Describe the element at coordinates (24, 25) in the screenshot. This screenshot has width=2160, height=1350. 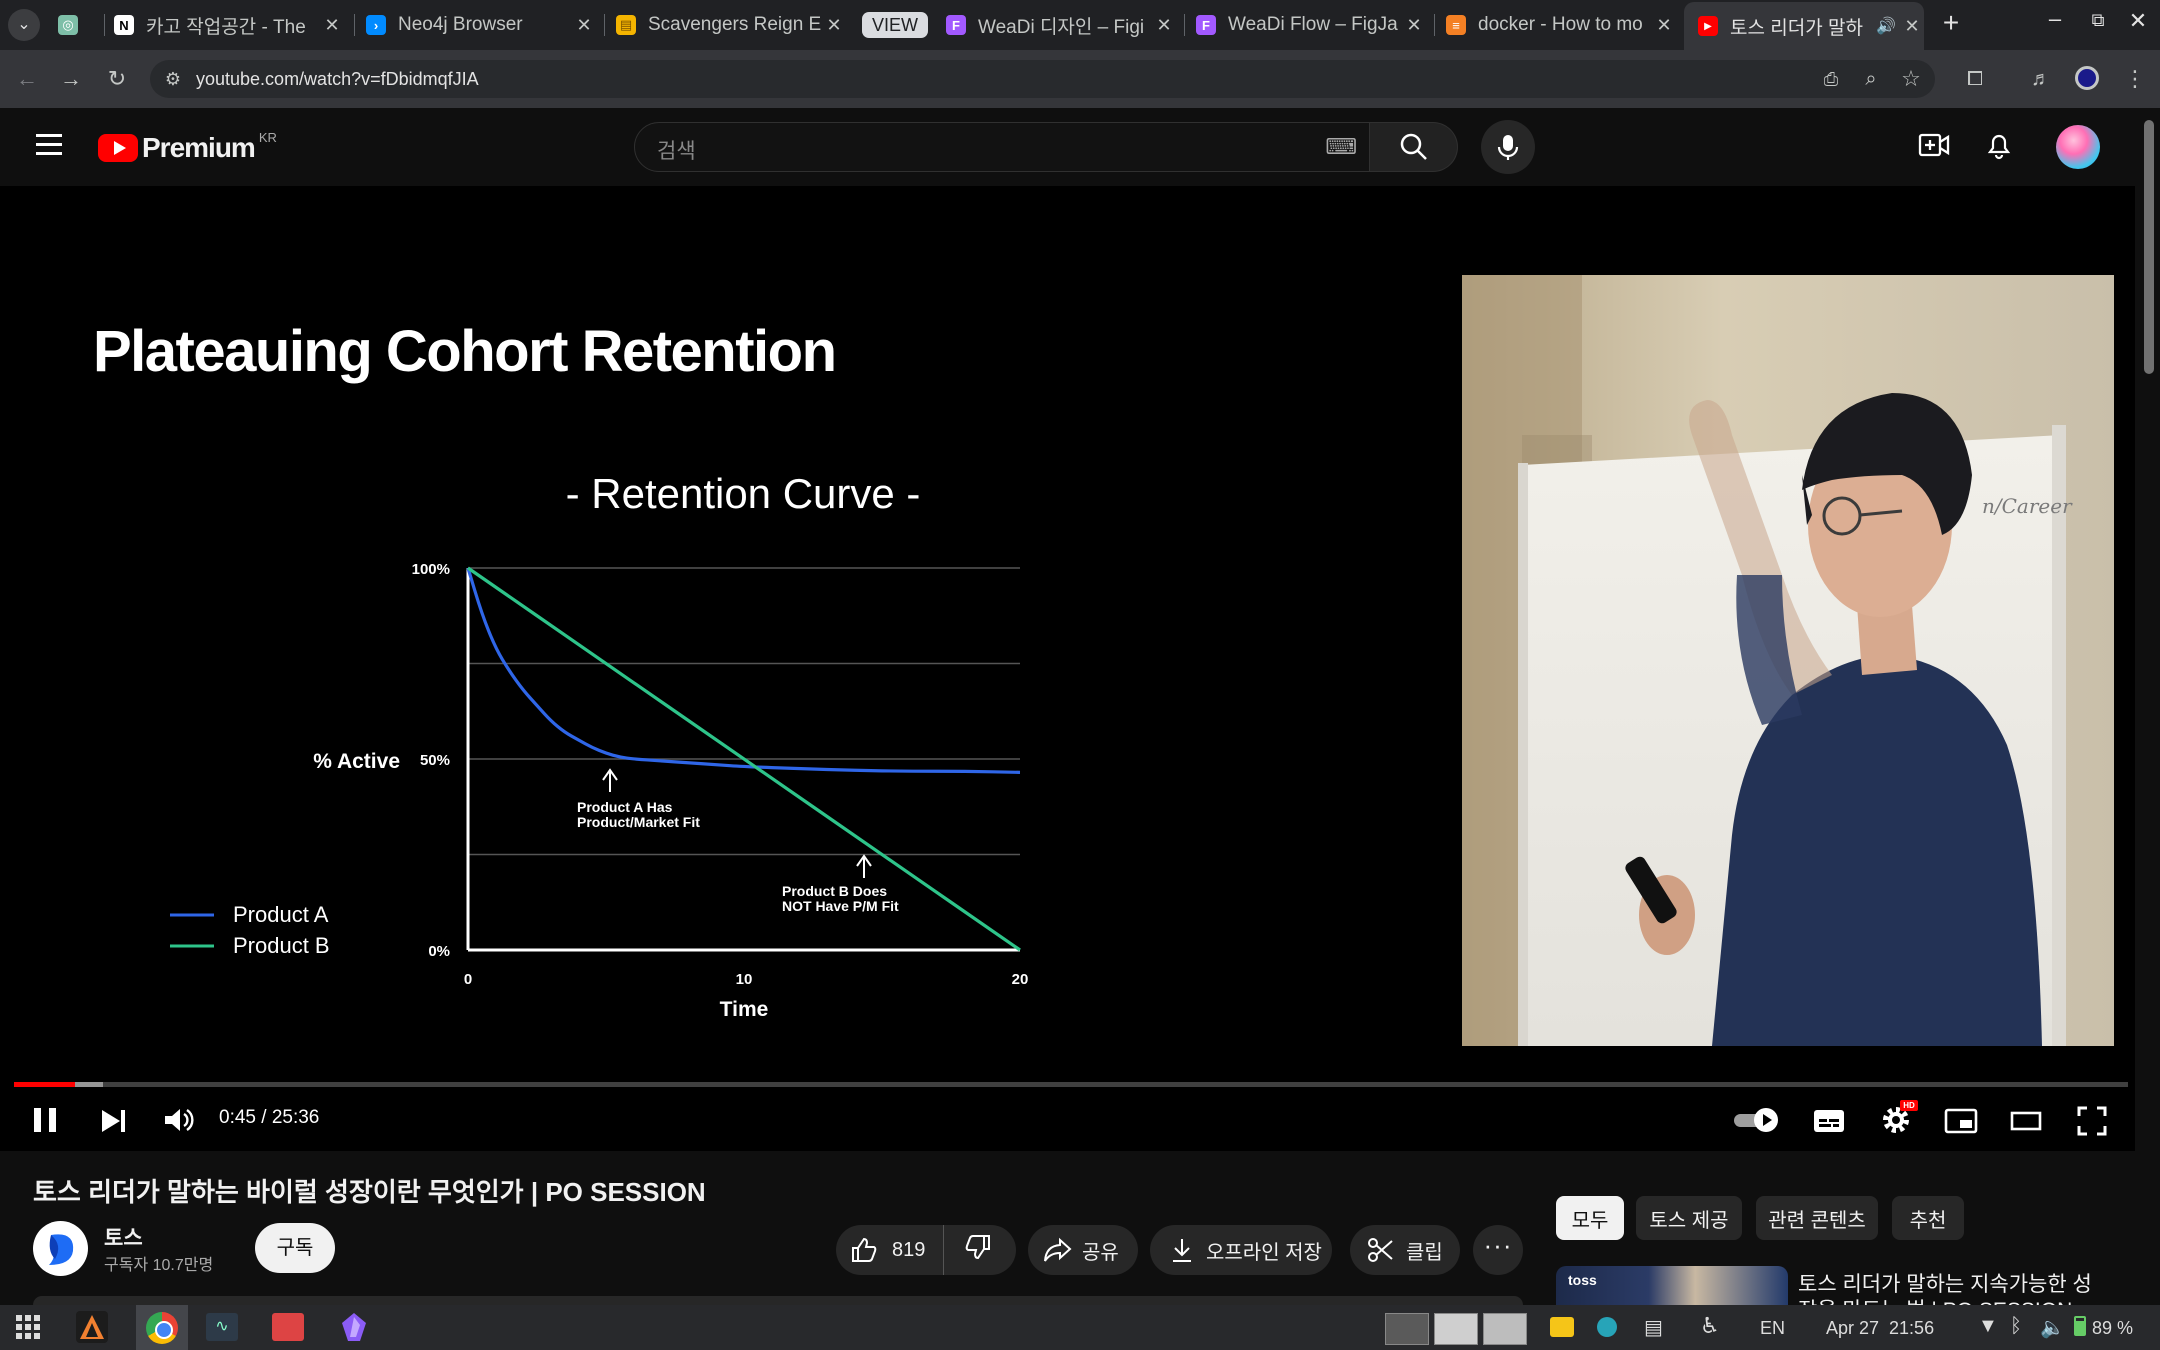
I see `tab-search-button: ⌄` at that location.